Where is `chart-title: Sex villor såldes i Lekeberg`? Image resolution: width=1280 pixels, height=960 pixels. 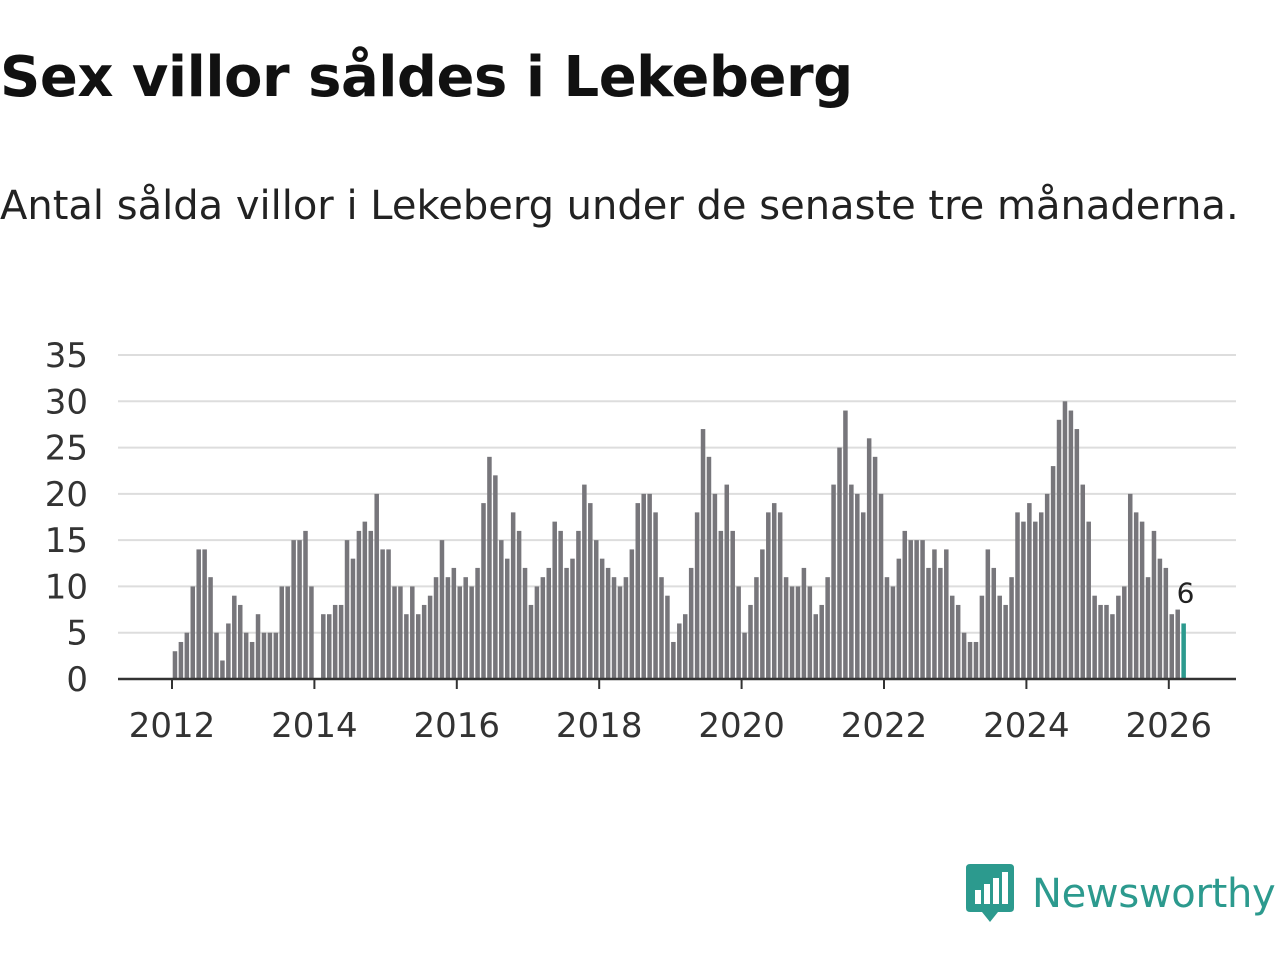
chart-title: Sex villor såldes i Lekeberg is located at coordinates (426, 77).